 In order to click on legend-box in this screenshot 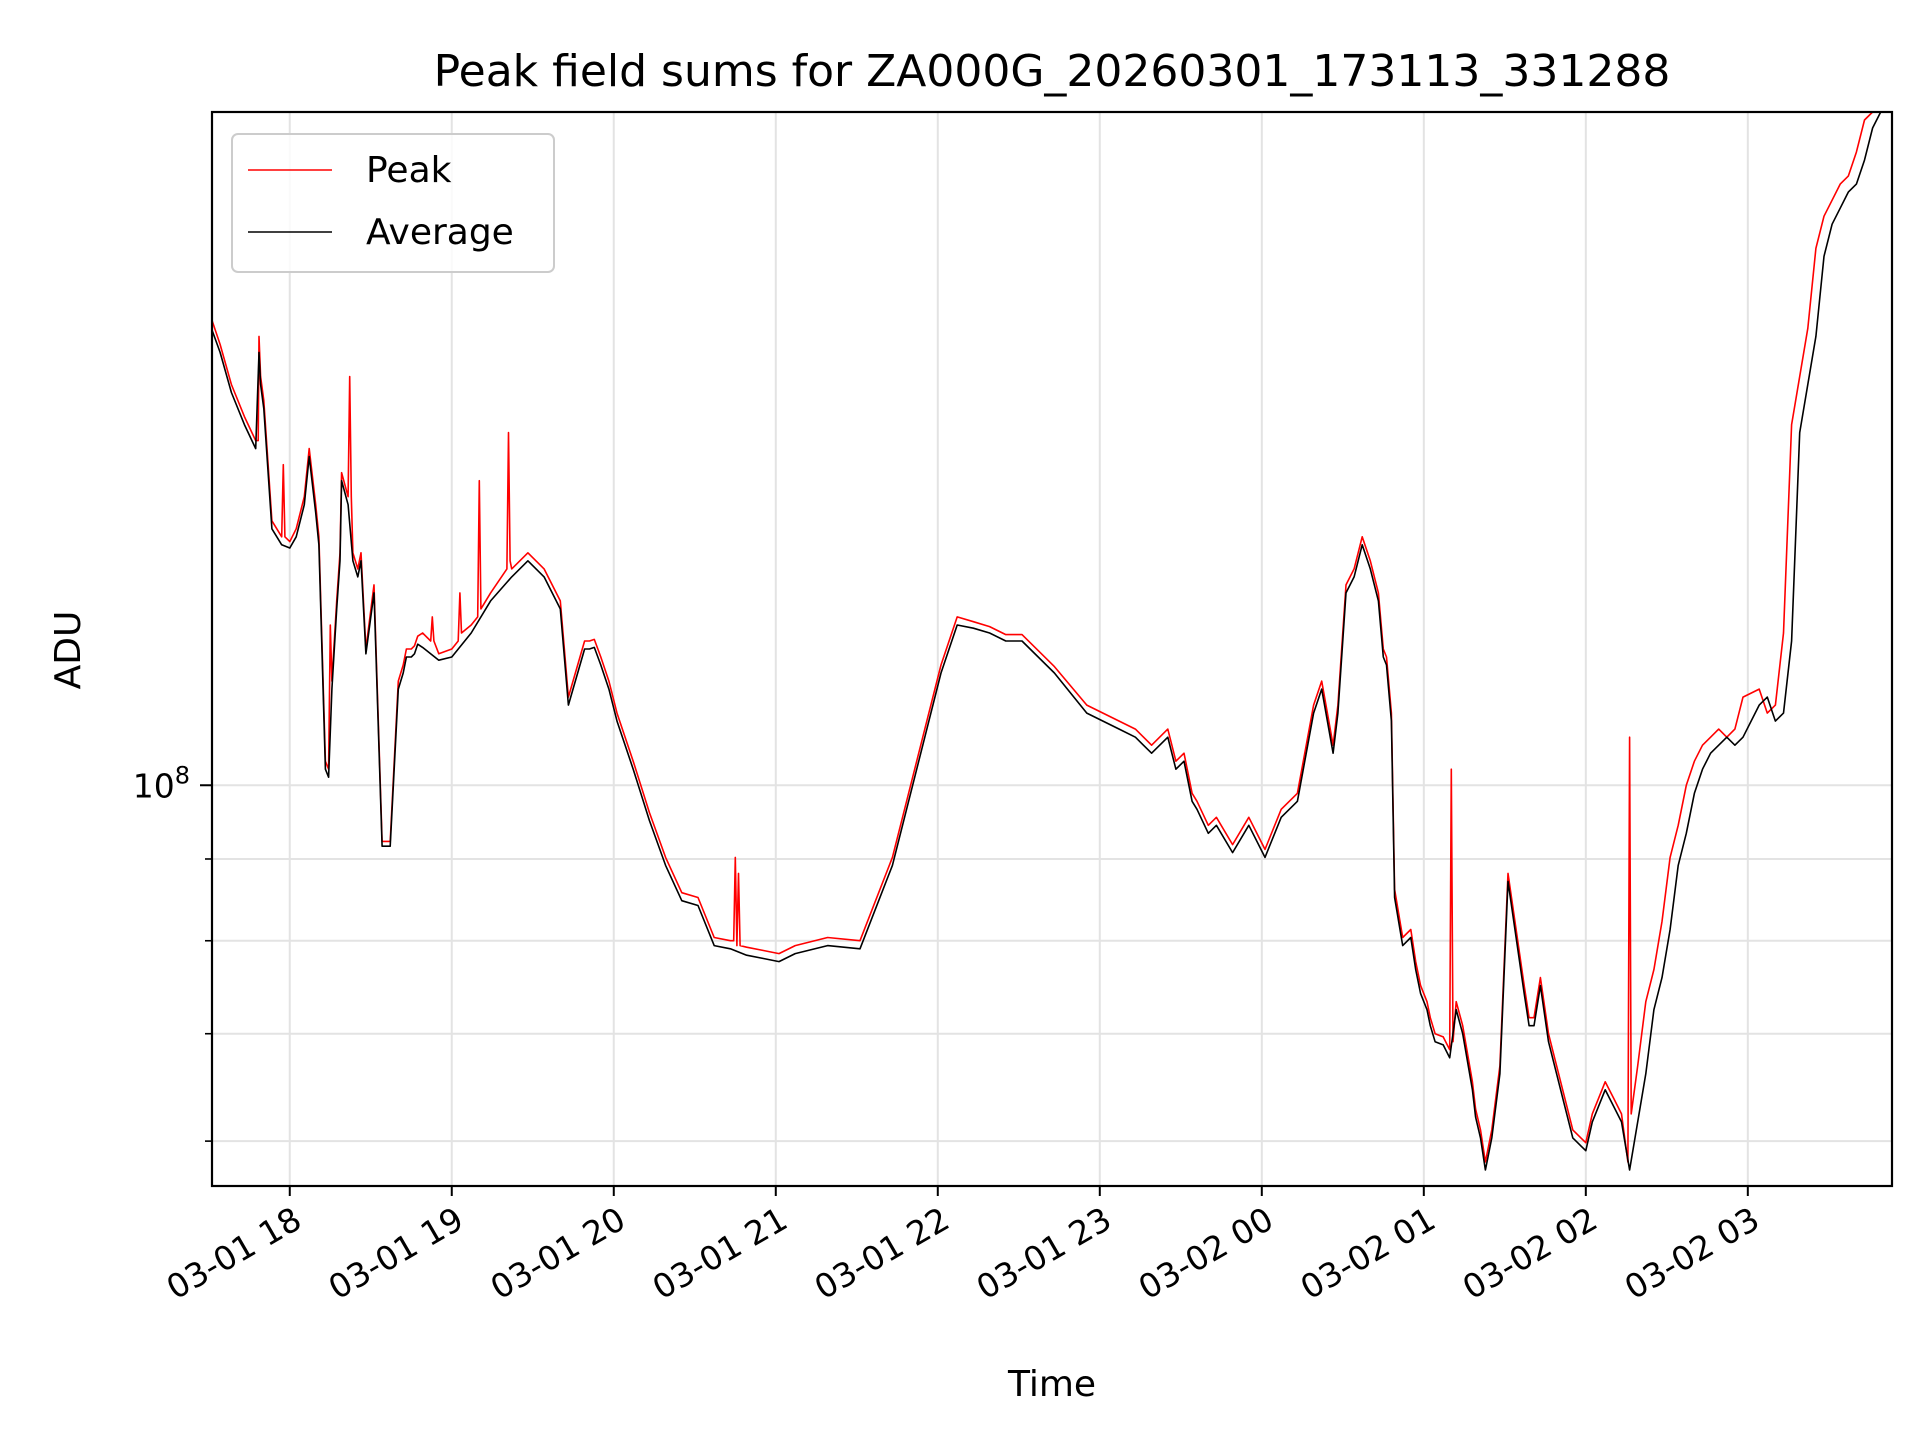, I will do `click(393, 203)`.